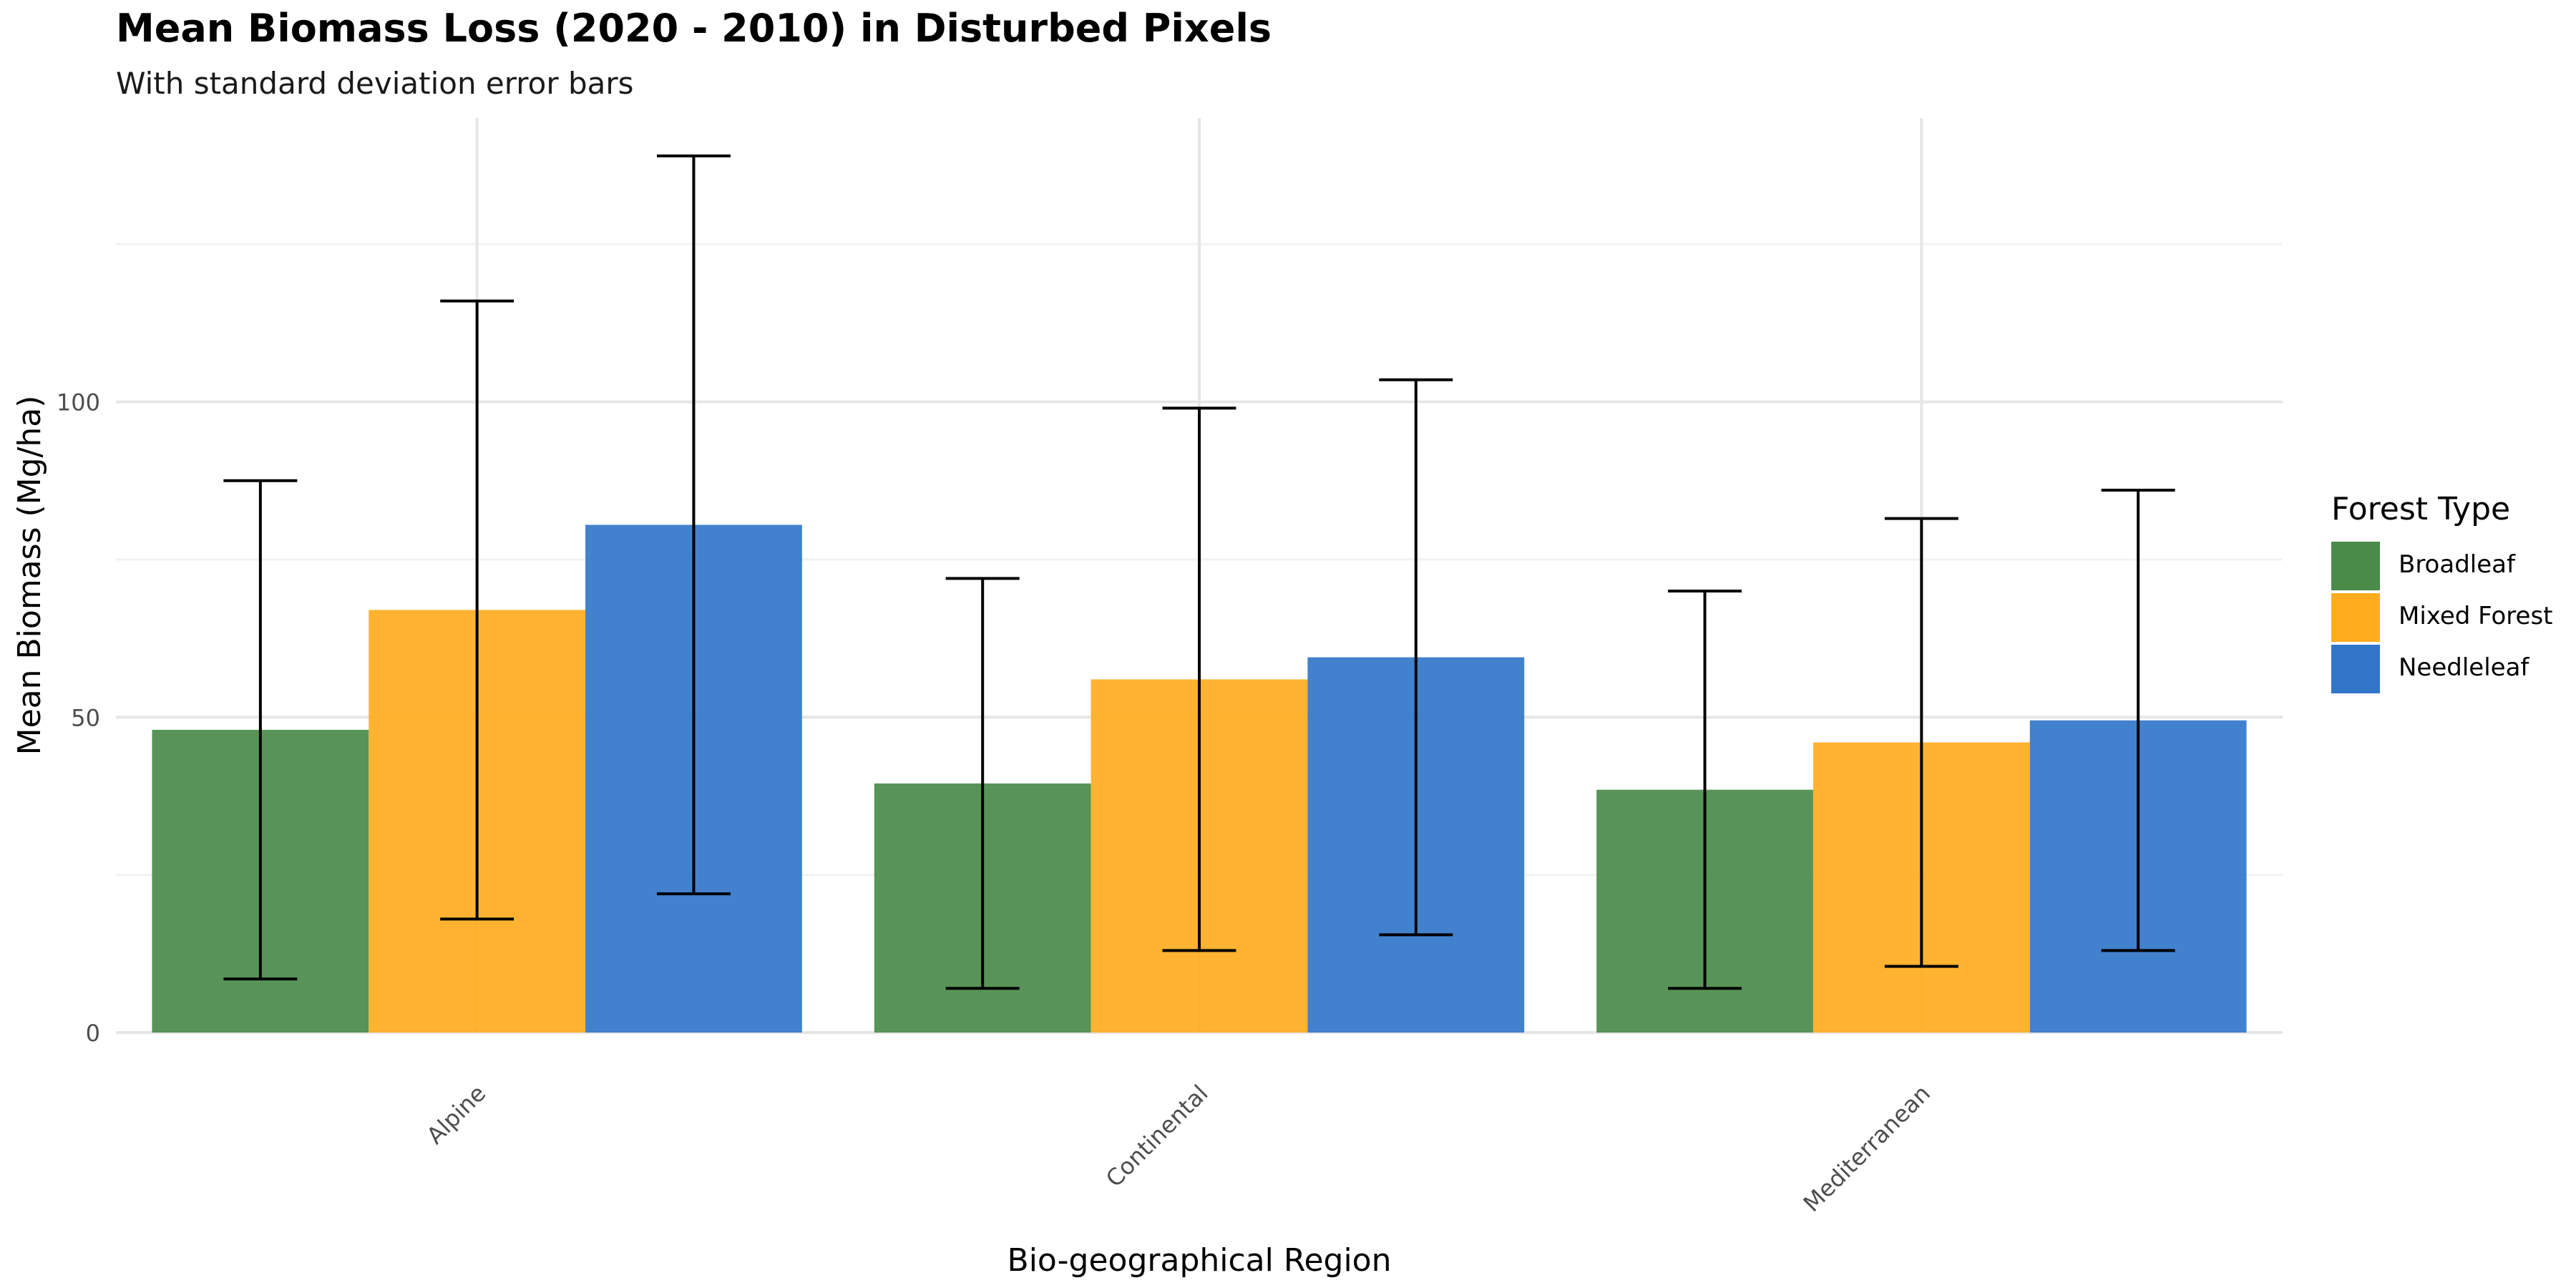 This screenshot has height=1288, width=2576. Describe the element at coordinates (78, 402) in the screenshot. I see `y-tick-label: 100` at that location.